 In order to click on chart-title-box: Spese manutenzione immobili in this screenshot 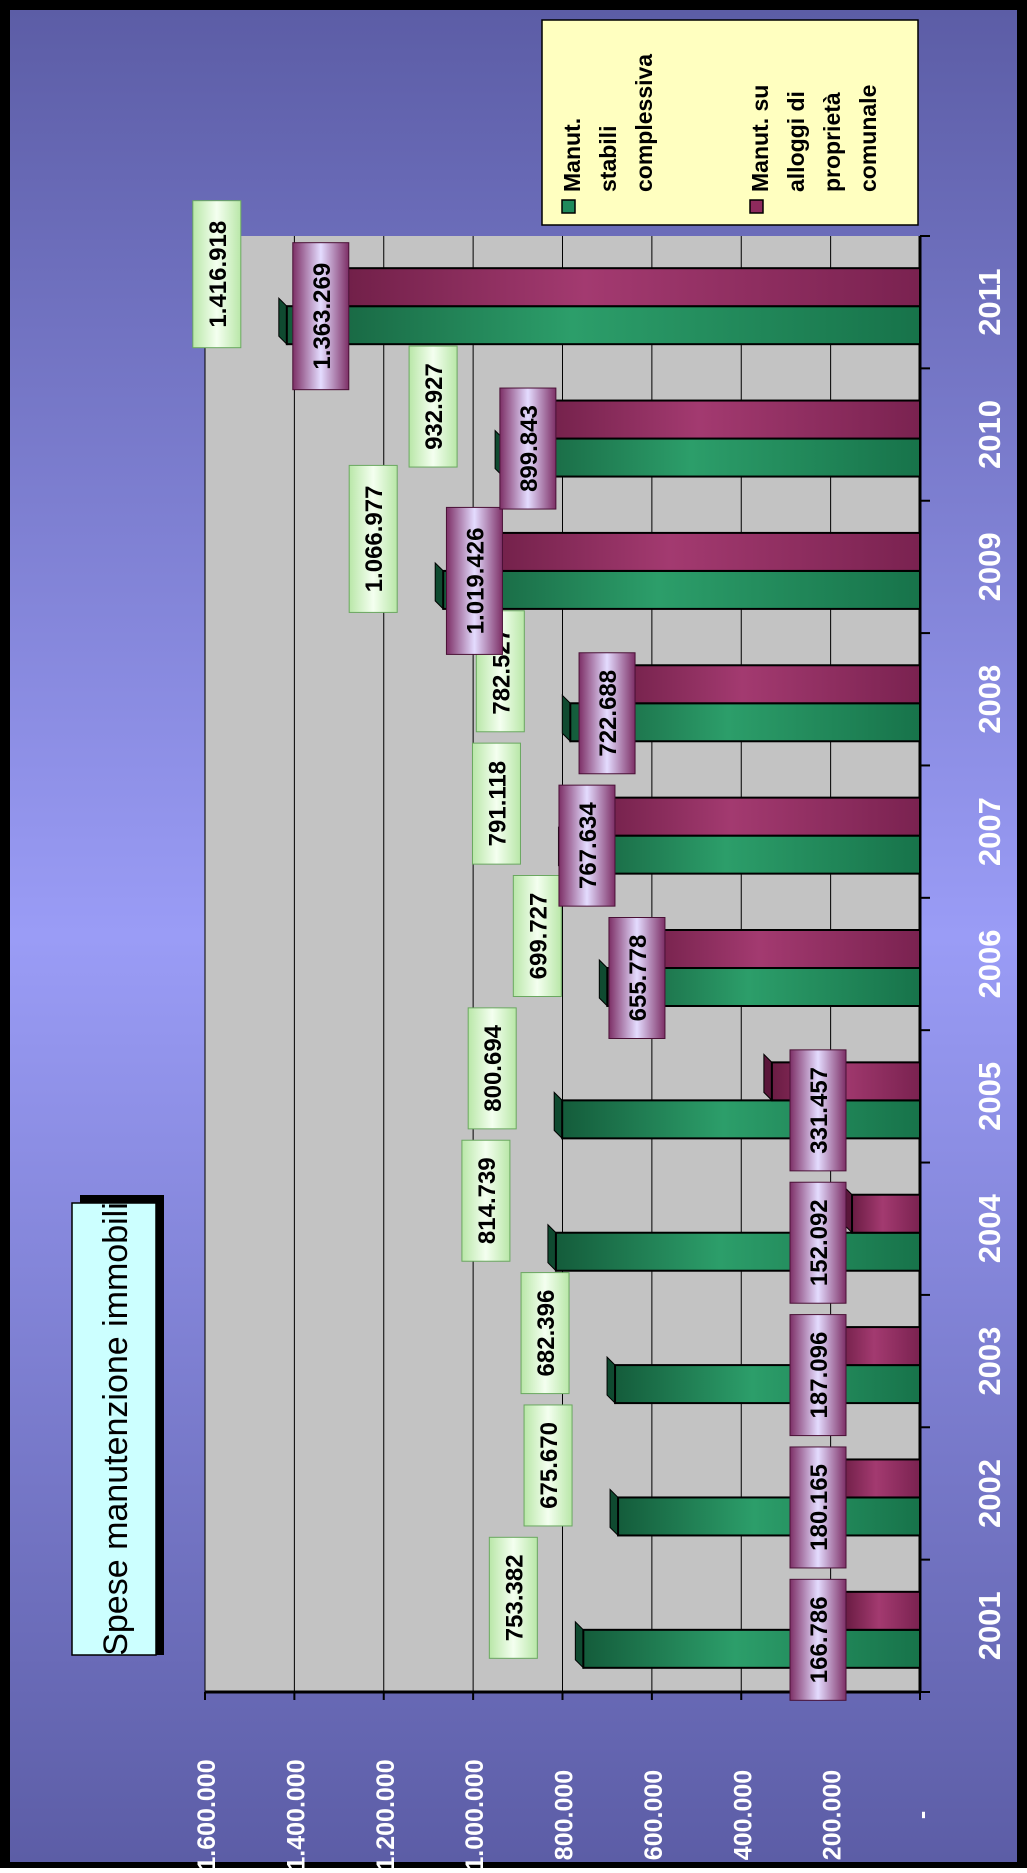, I will do `click(117, 1425)`.